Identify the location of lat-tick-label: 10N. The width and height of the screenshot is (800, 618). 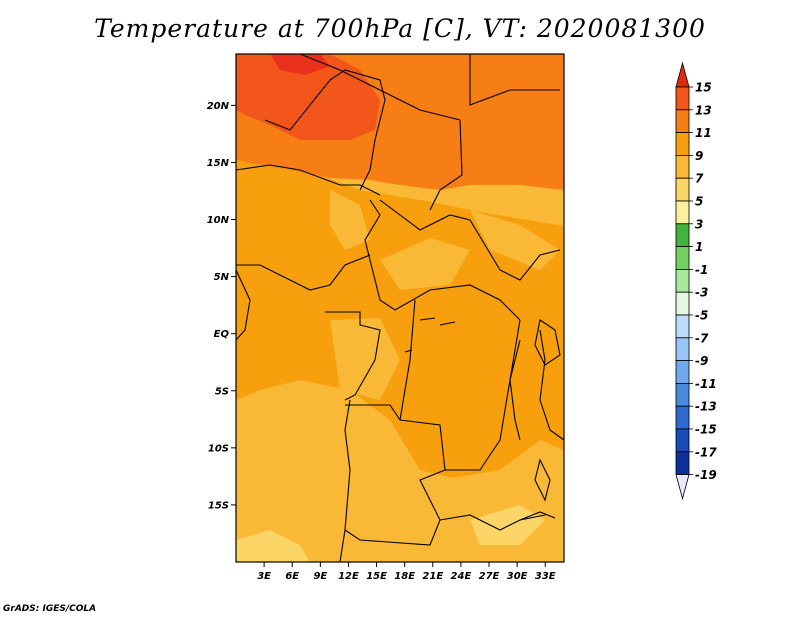
(218, 220).